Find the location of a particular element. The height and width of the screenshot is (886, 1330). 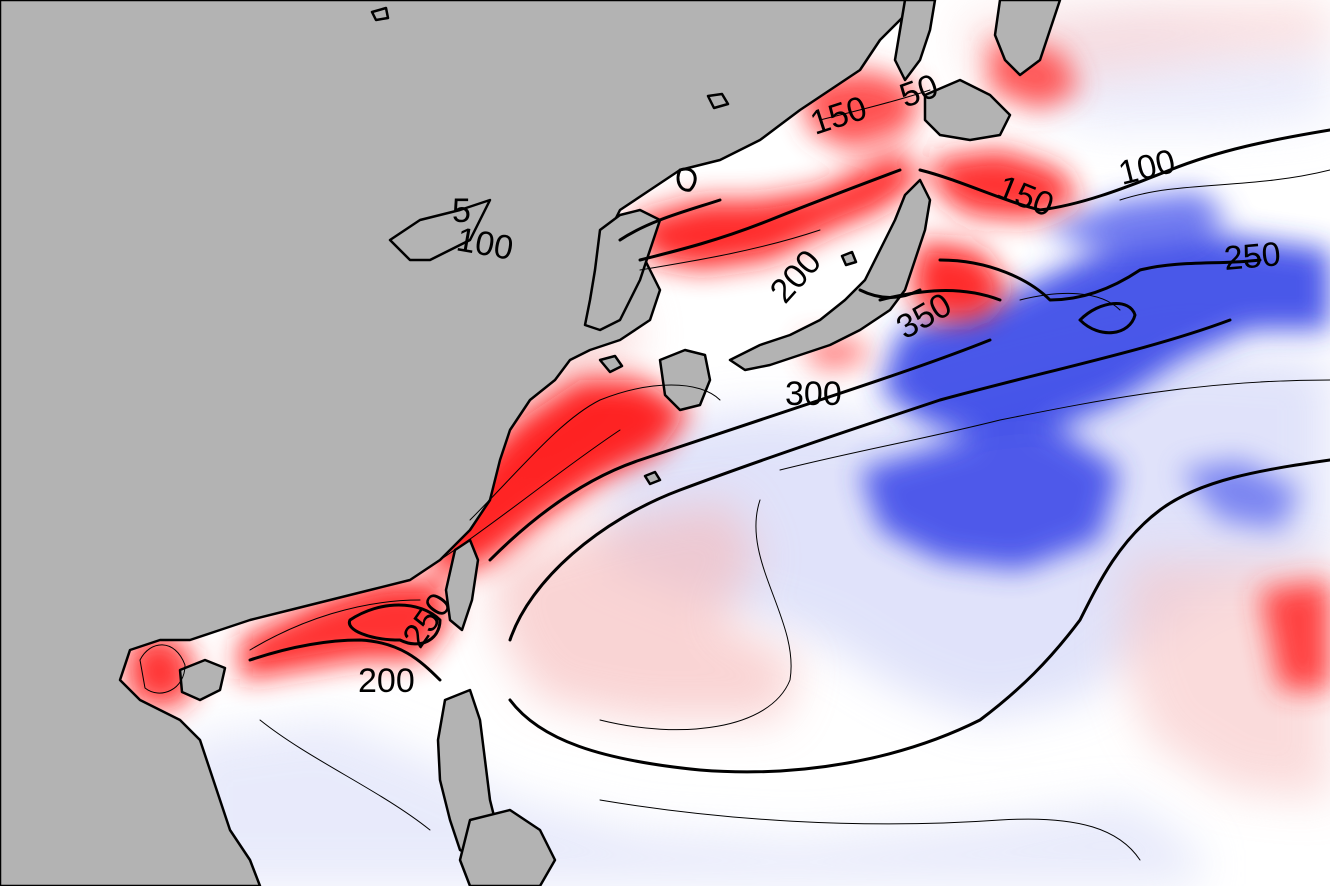

taiwan is located at coordinates (462, 585).